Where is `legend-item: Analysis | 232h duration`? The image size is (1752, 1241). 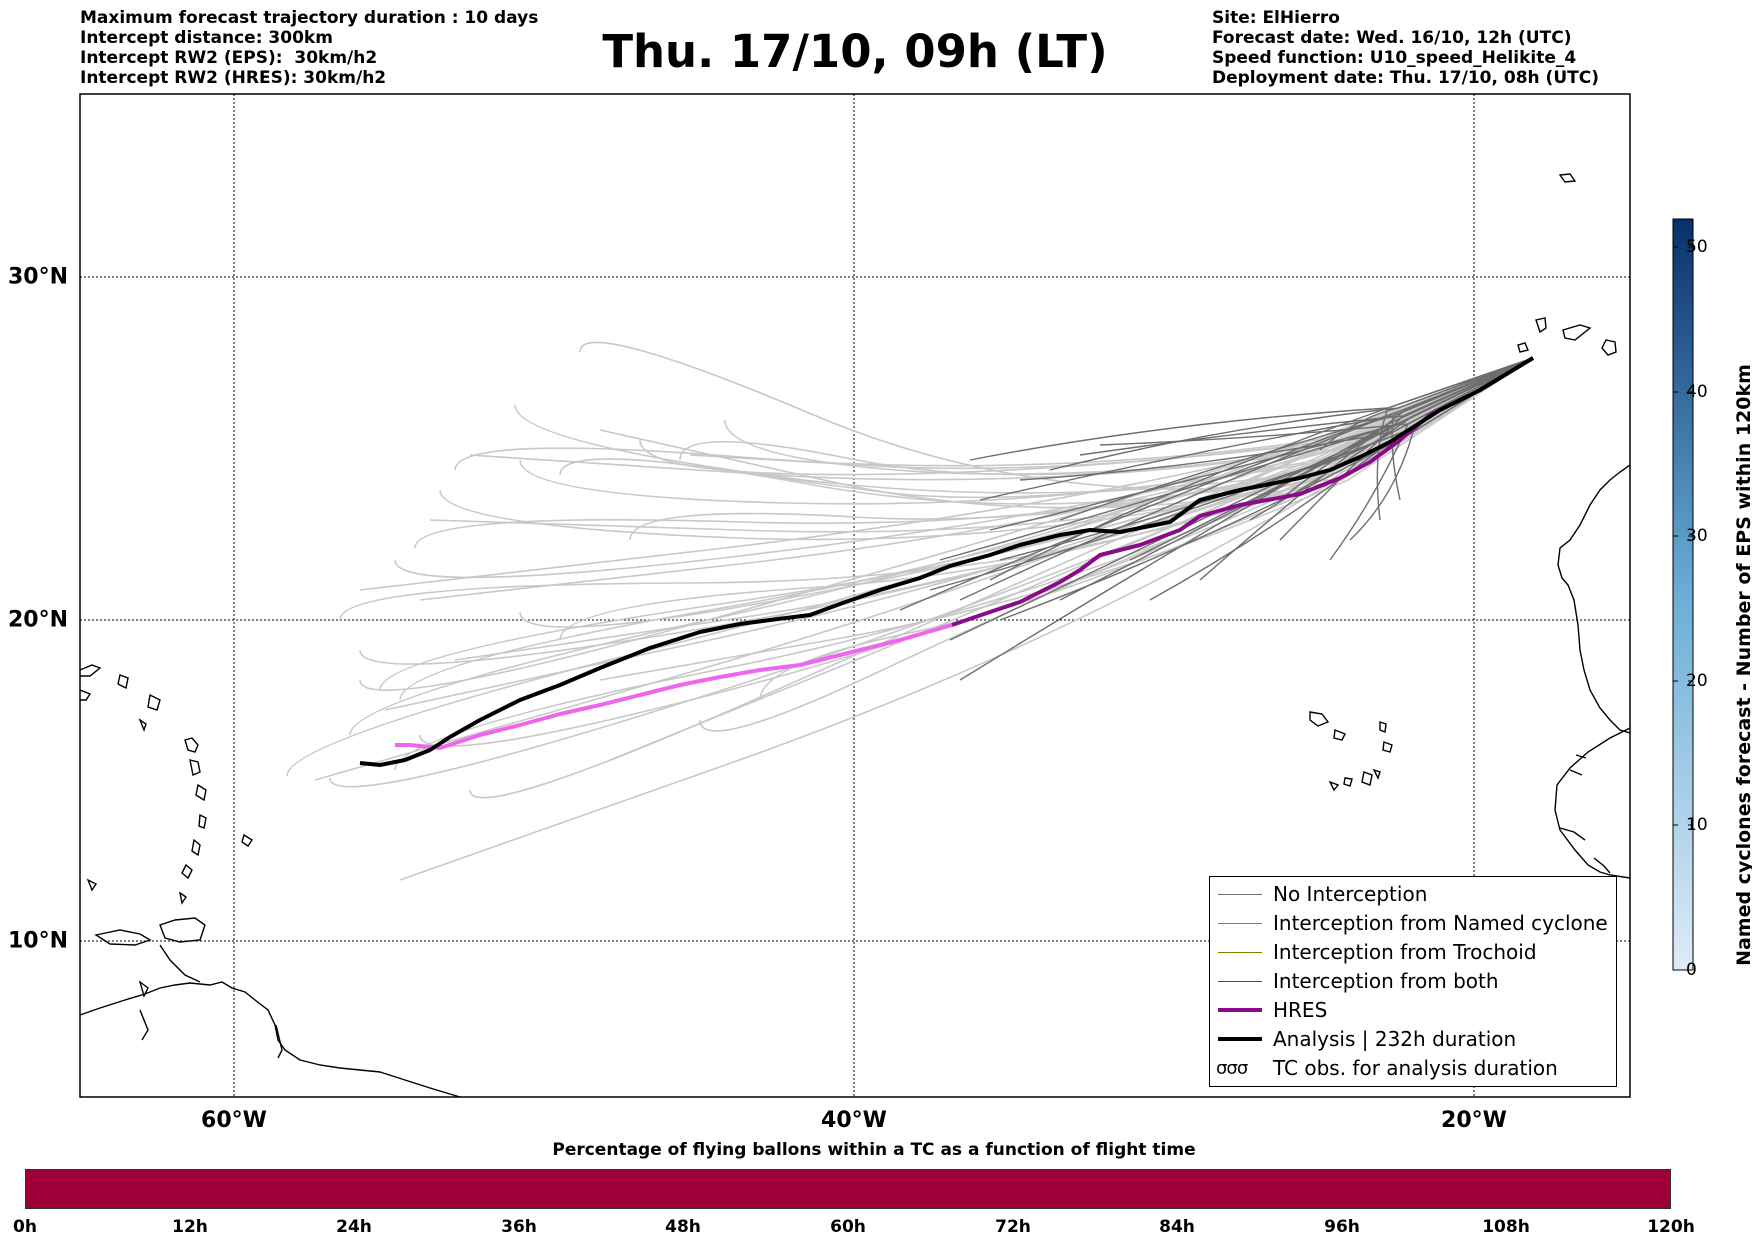 legend-item: Analysis | 232h duration is located at coordinates (1413, 1039).